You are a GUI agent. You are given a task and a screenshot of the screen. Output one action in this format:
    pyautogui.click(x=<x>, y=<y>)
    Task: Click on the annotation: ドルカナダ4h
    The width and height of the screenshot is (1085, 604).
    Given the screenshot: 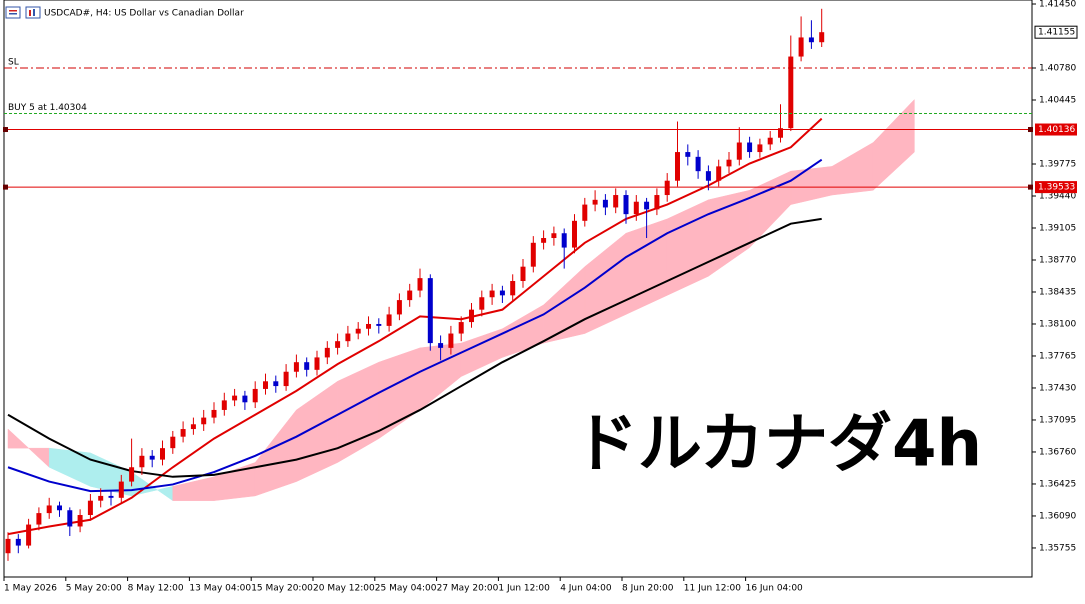 What is the action you would take?
    pyautogui.click(x=778, y=445)
    